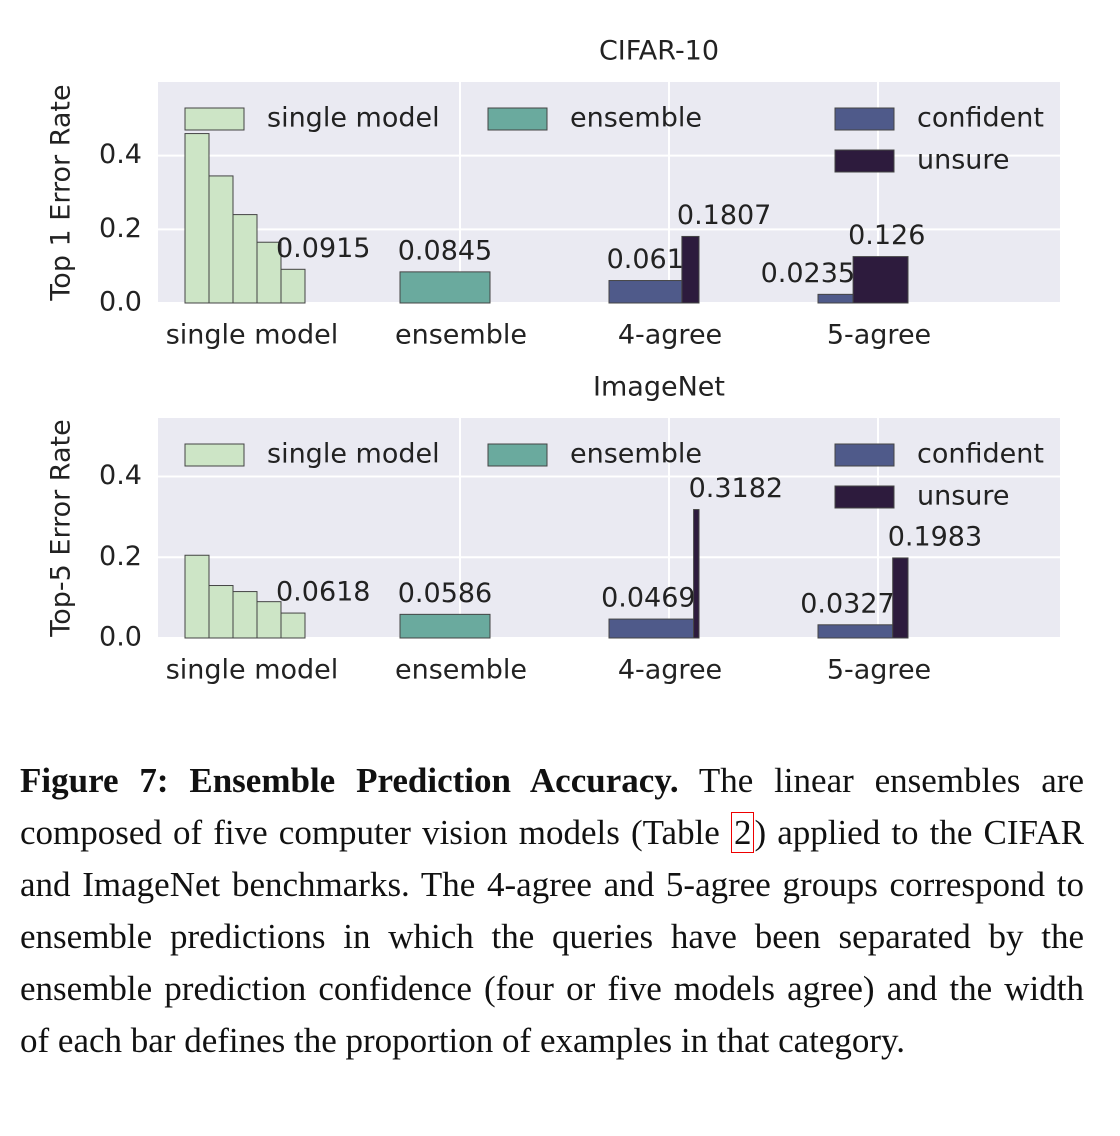 The image size is (1120, 1136). I want to click on value-label: 0.0235, so click(808, 273).